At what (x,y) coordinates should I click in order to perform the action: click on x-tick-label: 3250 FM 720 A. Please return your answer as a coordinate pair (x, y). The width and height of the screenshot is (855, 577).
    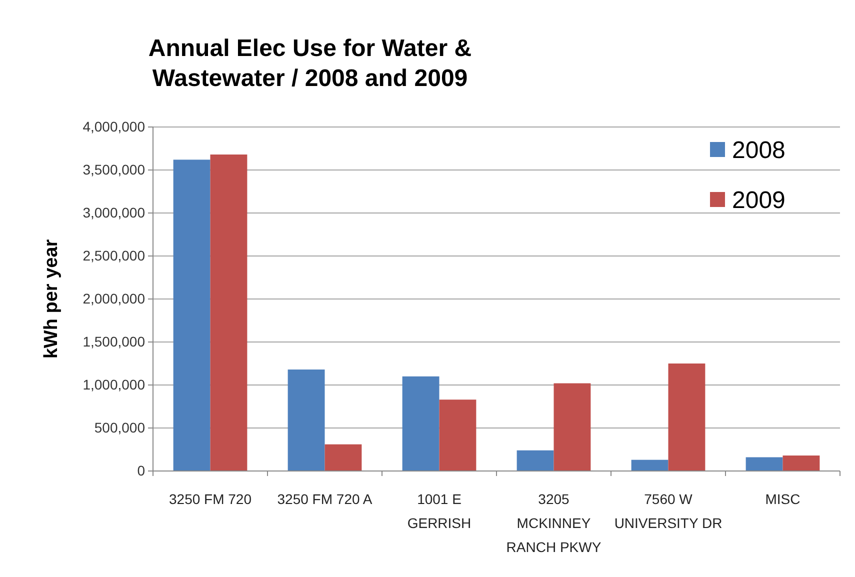
    Looking at the image, I should click on (325, 499).